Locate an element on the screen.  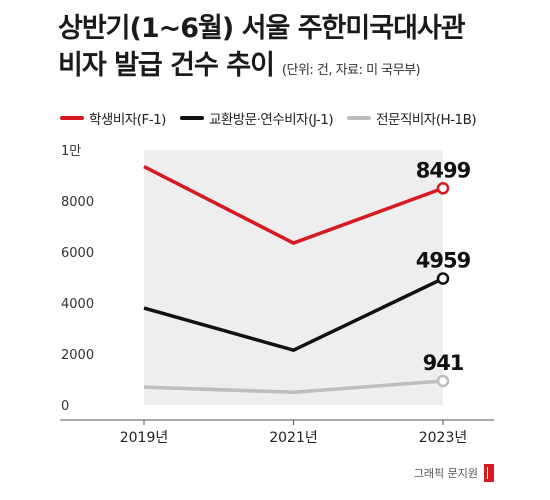
y-tick-label: 0 is located at coordinates (65, 406).